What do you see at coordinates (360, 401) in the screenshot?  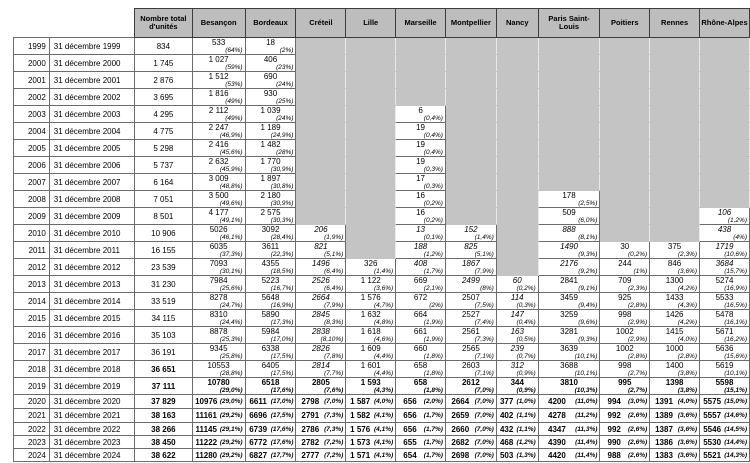 I see `cell-value: 1 587` at bounding box center [360, 401].